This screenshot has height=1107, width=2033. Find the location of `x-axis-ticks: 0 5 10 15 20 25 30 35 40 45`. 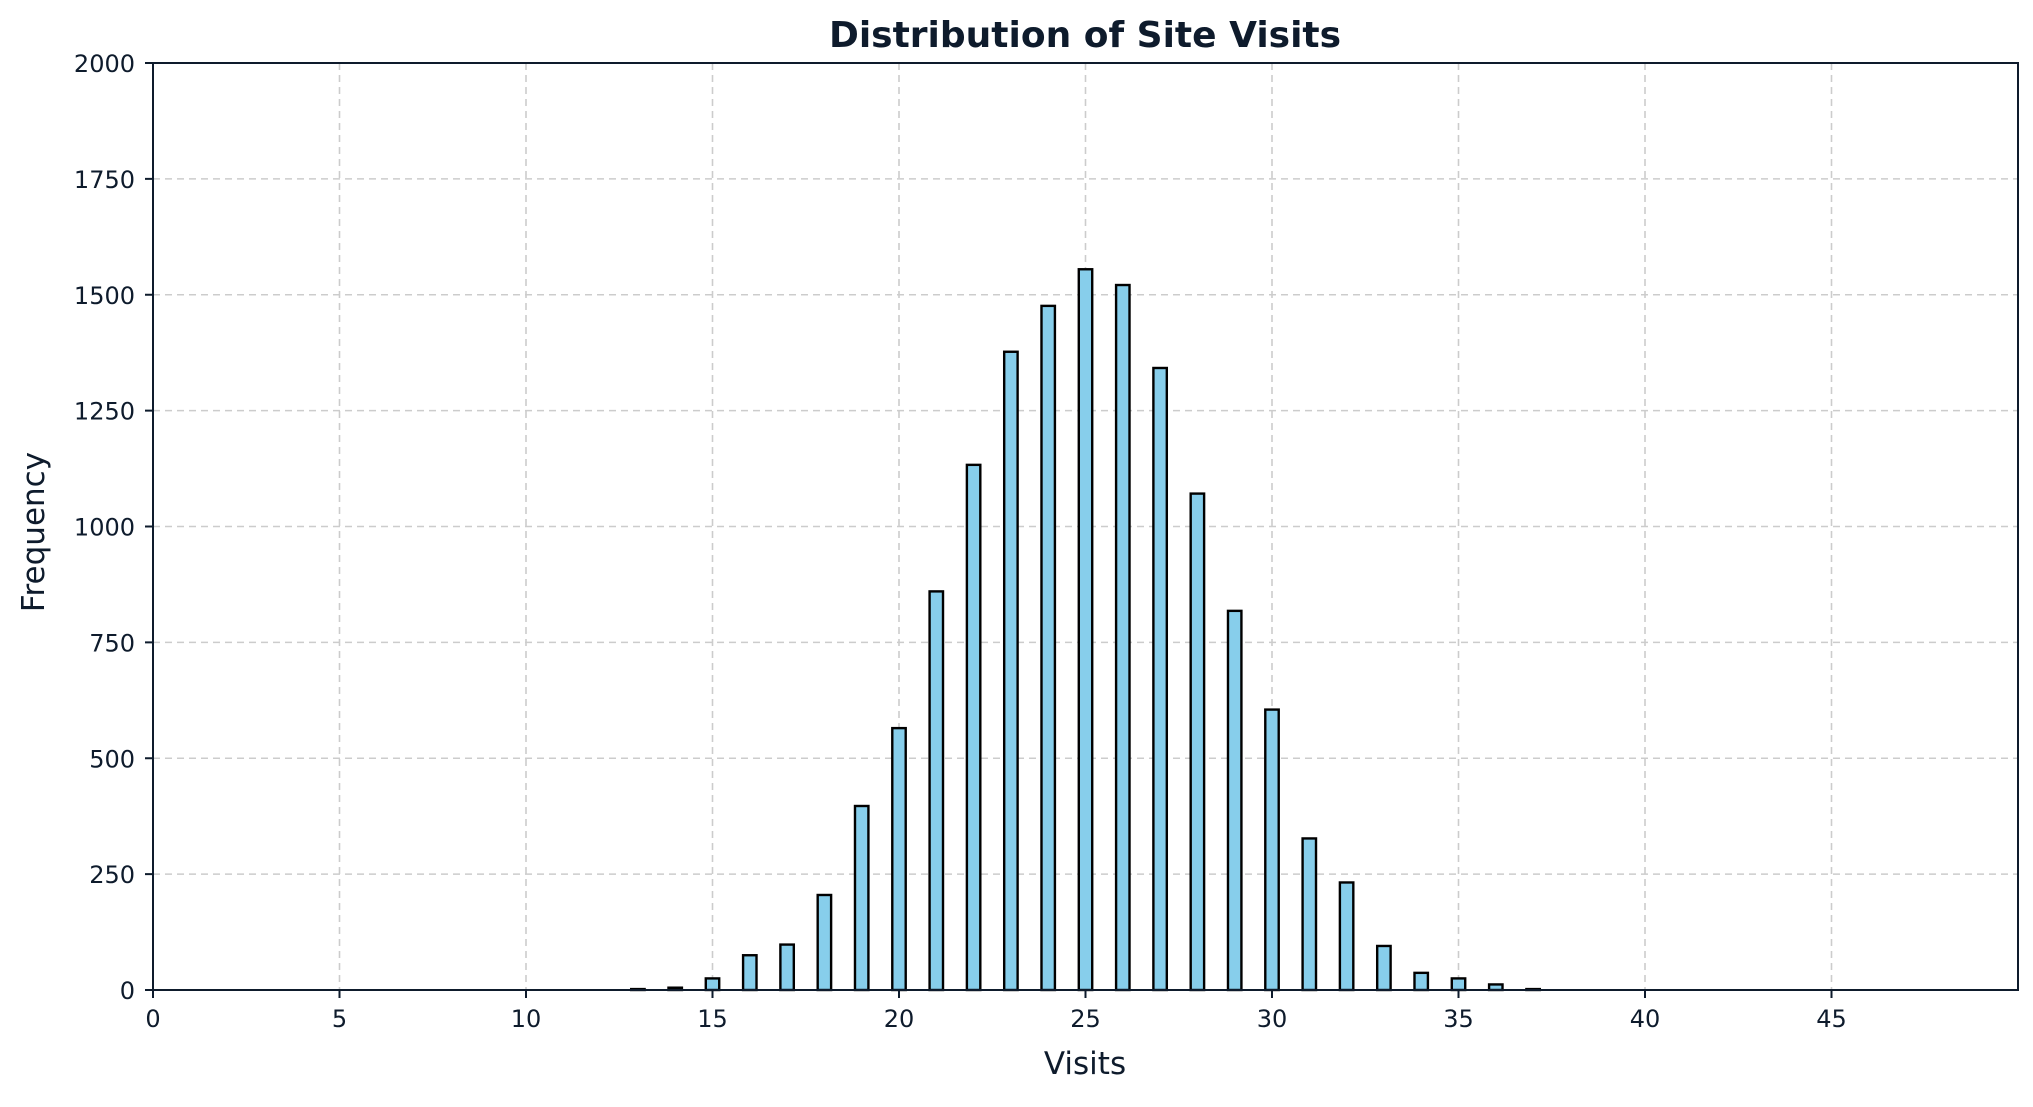

x-axis-ticks: 0 5 10 15 20 25 30 35 40 45 is located at coordinates (996, 1011).